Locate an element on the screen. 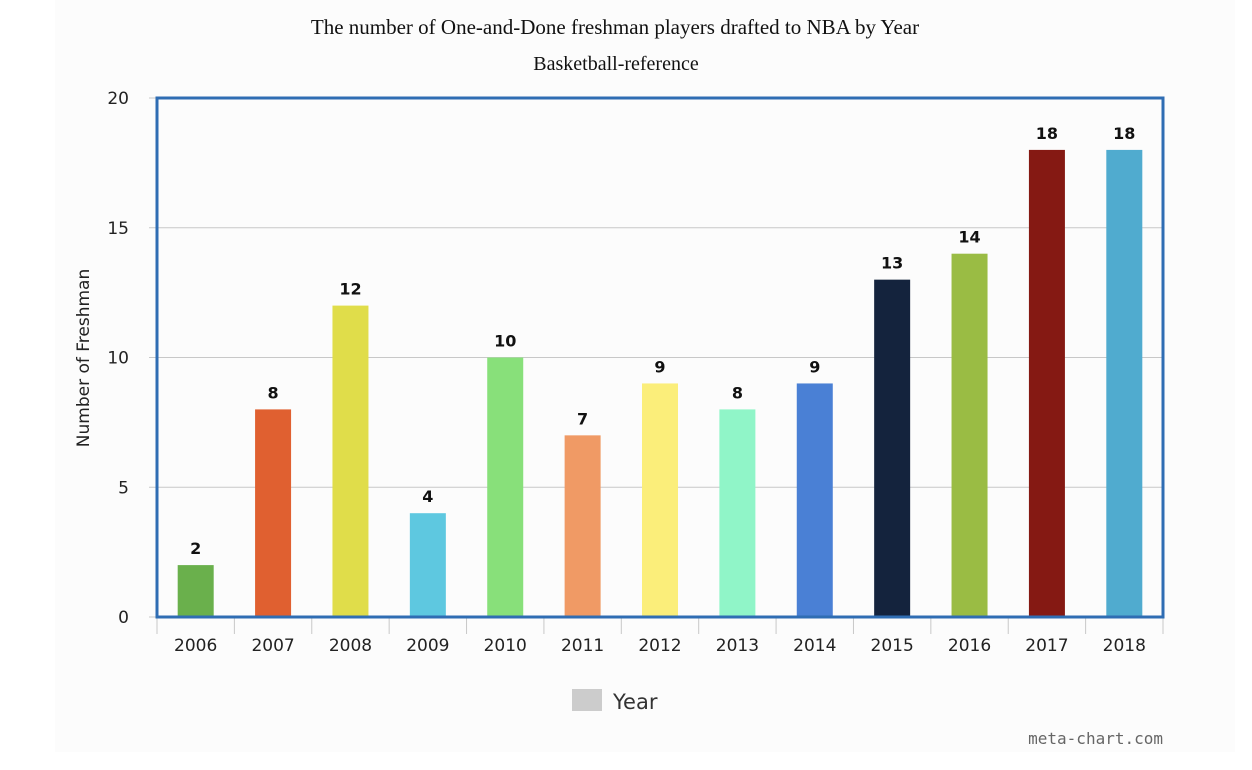  data-label: 13 is located at coordinates (892, 263).